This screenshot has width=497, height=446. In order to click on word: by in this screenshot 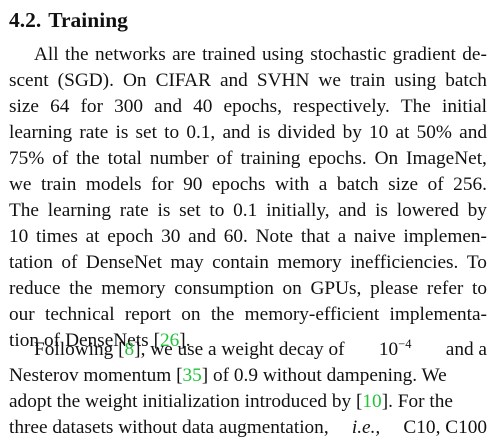, I will do `click(352, 132)`.